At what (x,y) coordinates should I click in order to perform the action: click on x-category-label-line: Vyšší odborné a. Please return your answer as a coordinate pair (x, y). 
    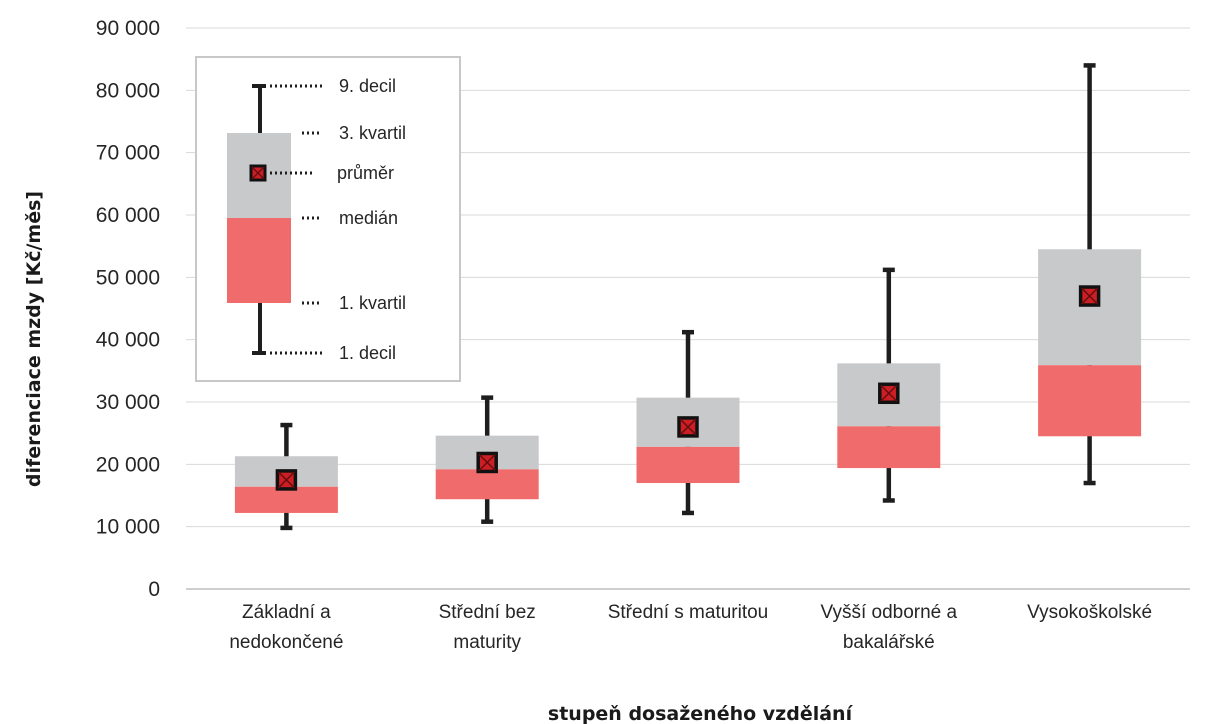
    Looking at the image, I should click on (888, 612).